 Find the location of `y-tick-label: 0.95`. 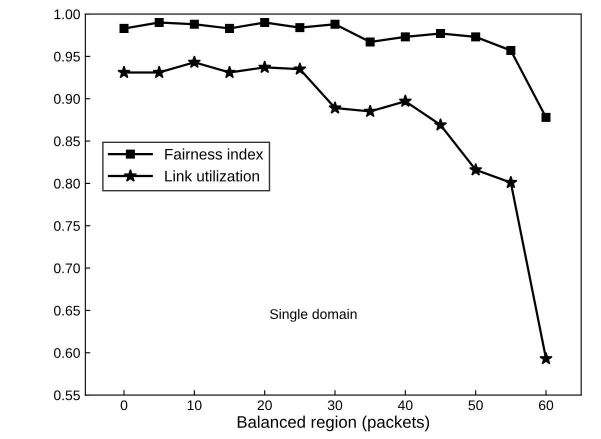

y-tick-label: 0.95 is located at coordinates (67, 57).